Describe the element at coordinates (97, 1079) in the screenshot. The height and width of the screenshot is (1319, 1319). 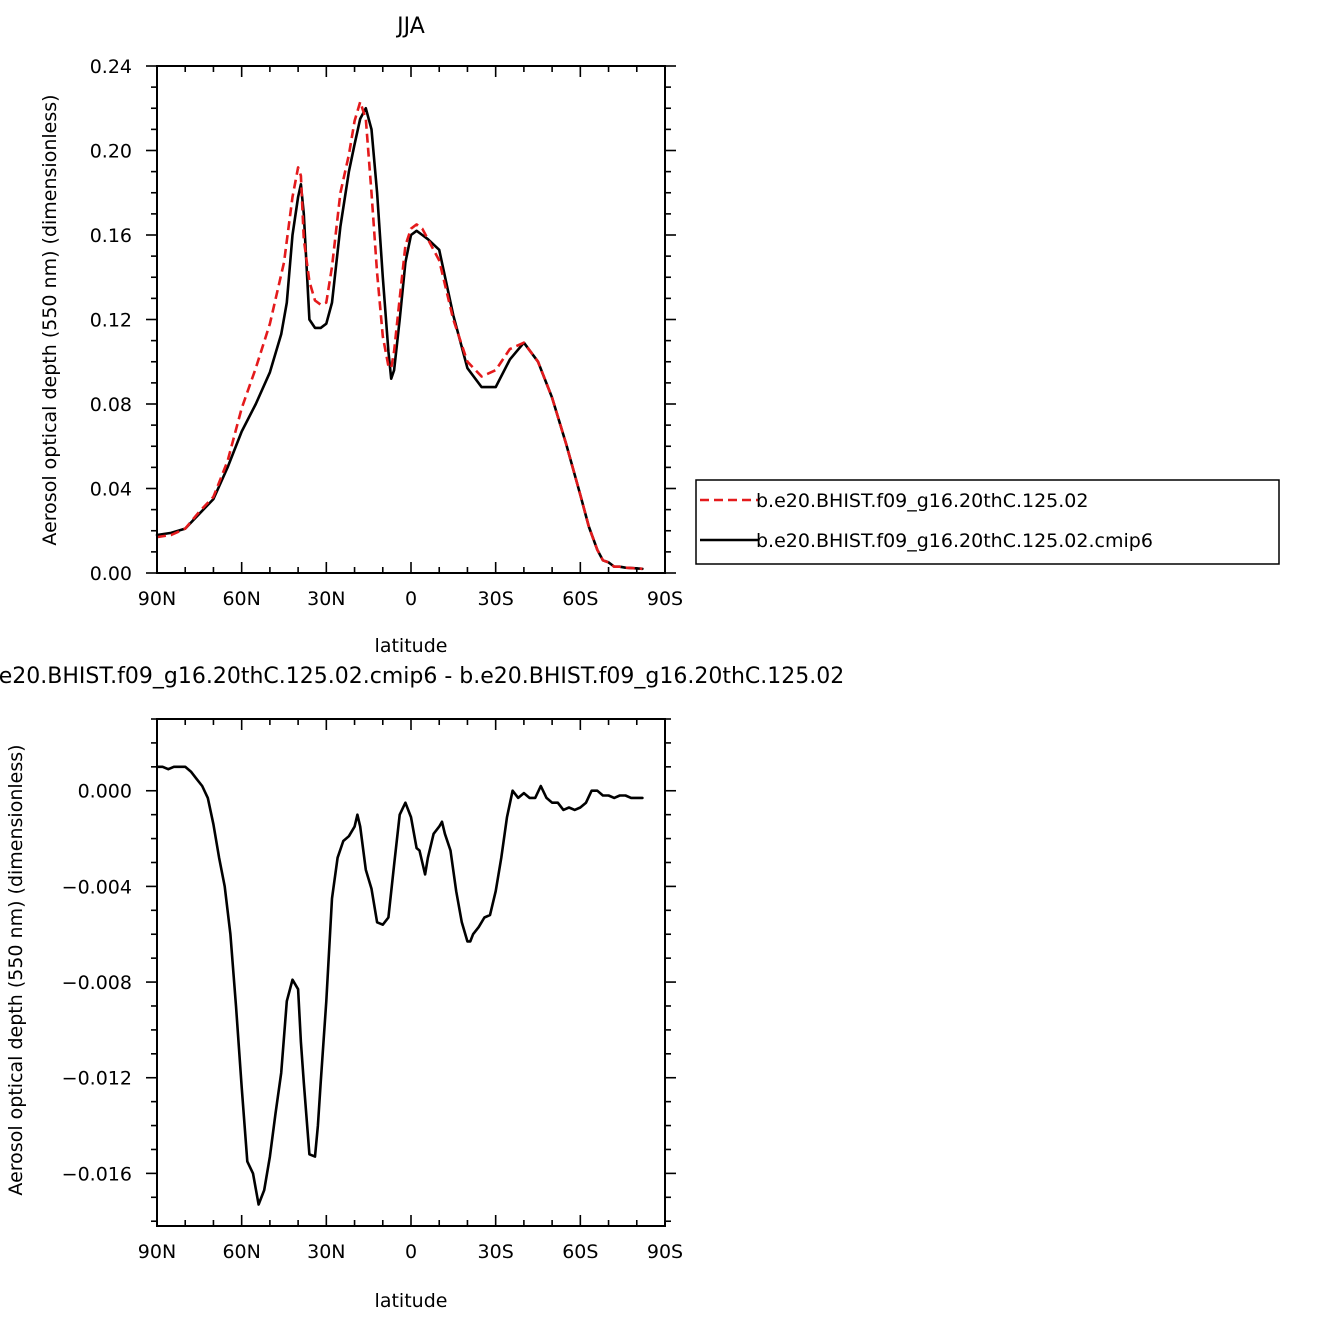
I see `y-tick-label: −0.012` at that location.